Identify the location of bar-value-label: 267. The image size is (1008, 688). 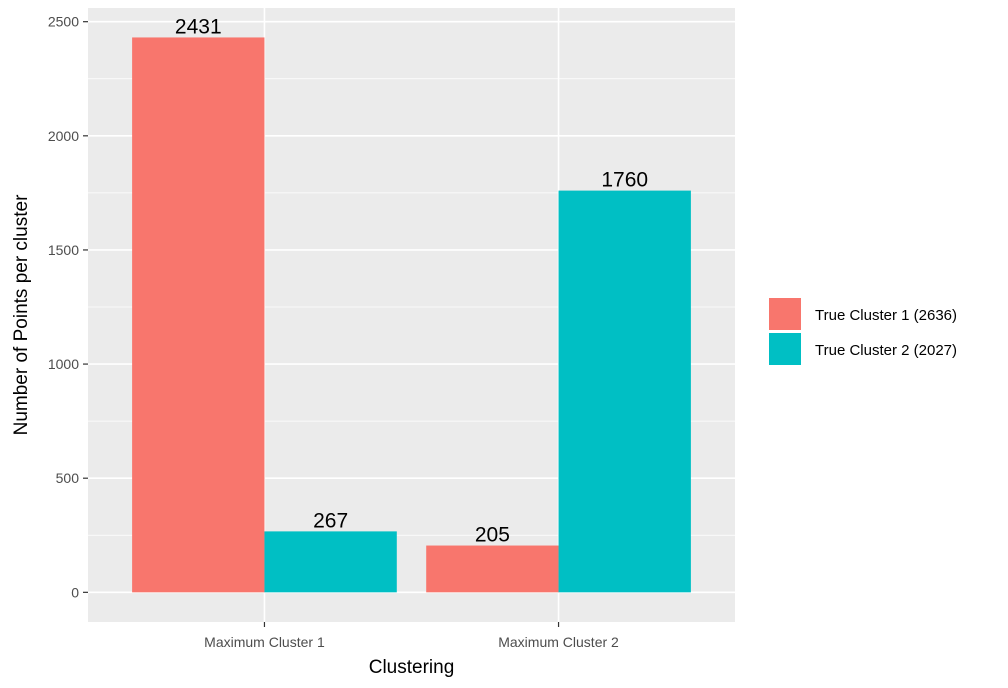
(330, 520).